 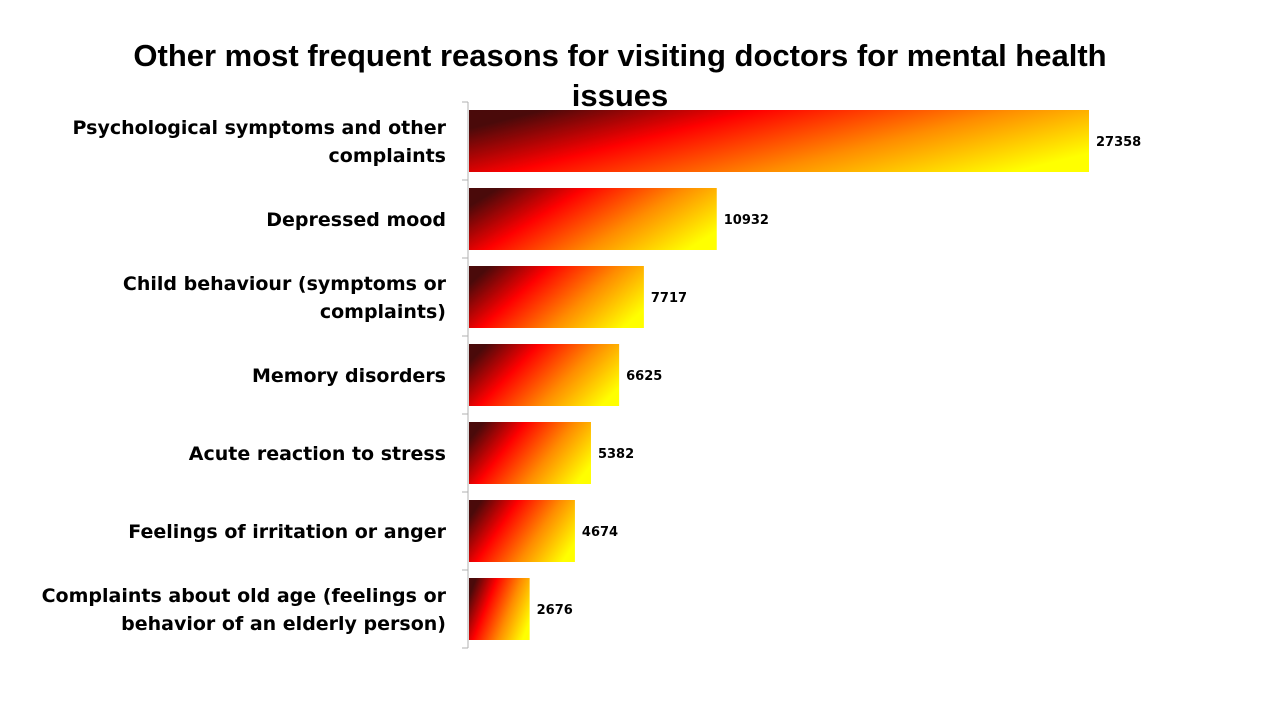 I want to click on value-label: 27358, so click(x=1118, y=142).